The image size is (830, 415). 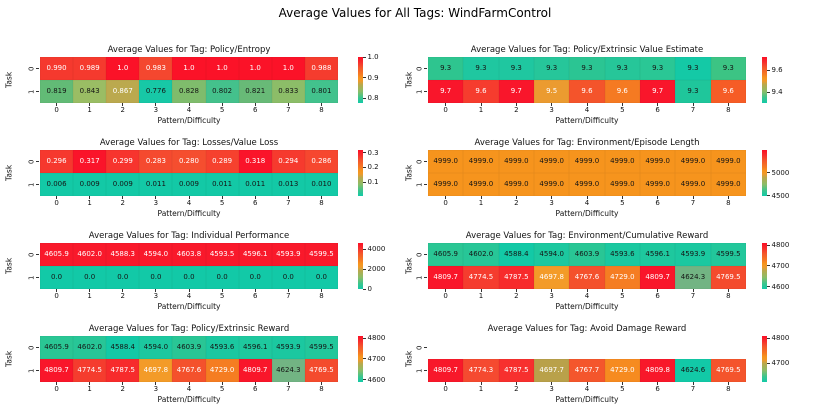 What do you see at coordinates (780, 265) in the screenshot?
I see `colorbar-tick-label: 4700` at bounding box center [780, 265].